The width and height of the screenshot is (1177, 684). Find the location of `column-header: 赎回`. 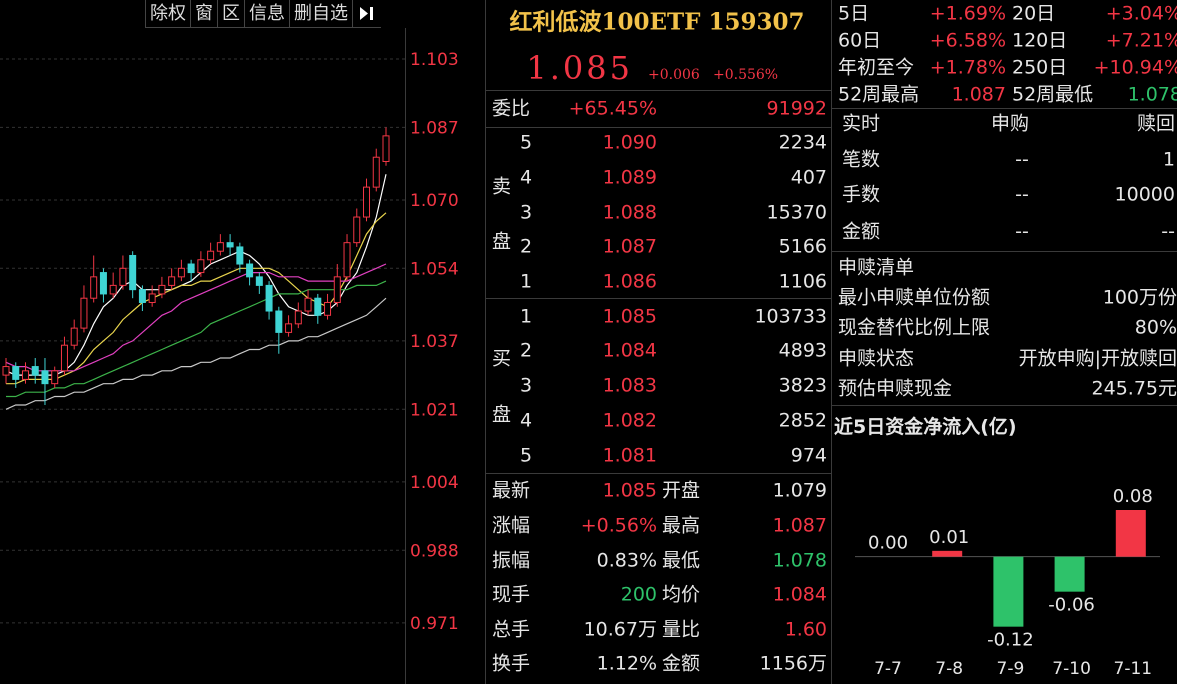

column-header: 赎回 is located at coordinates (1155, 123).